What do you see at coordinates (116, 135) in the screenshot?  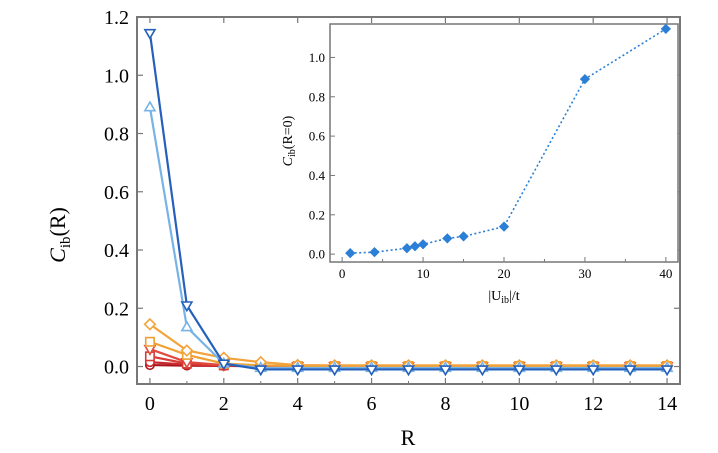 I see `main-y-tick-label: 0.8` at bounding box center [116, 135].